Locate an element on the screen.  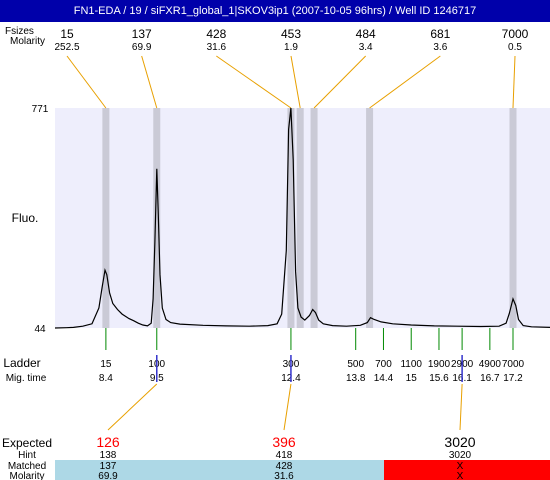
matched-value: 428 is located at coordinates (284, 466).